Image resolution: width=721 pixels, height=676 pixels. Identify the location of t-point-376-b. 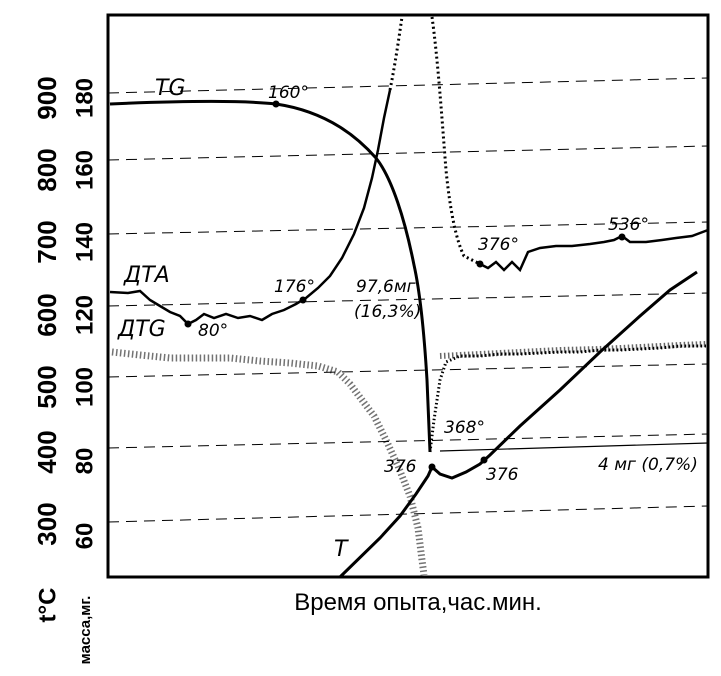
(484, 460).